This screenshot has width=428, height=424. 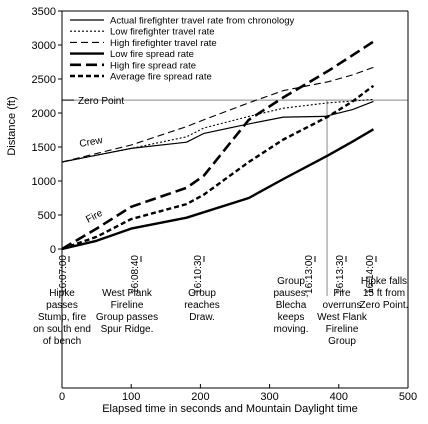 What do you see at coordinates (340, 274) in the screenshot?
I see `time-label: 16:13:30` at bounding box center [340, 274].